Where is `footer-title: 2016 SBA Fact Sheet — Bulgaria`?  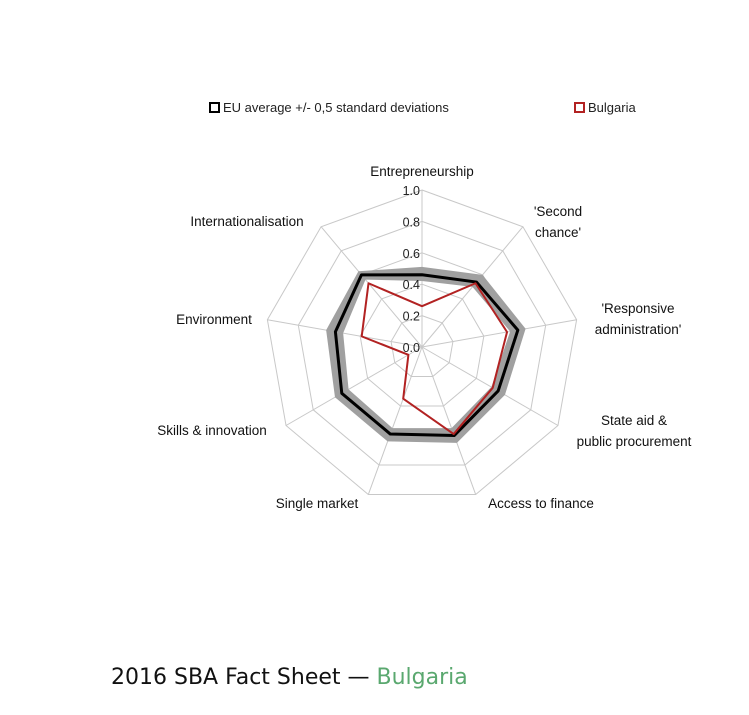 footer-title: 2016 SBA Fact Sheet — Bulgaria is located at coordinates (289, 677).